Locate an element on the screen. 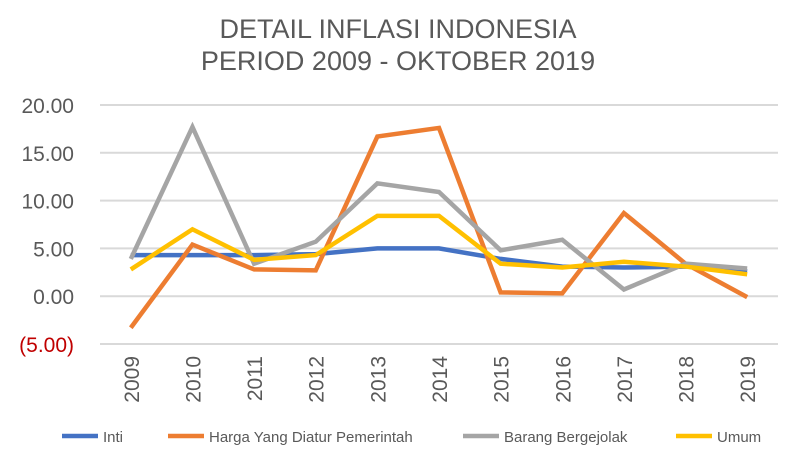 The width and height of the screenshot is (796, 465). y-tick-label: 0.00 is located at coordinates (53, 297).